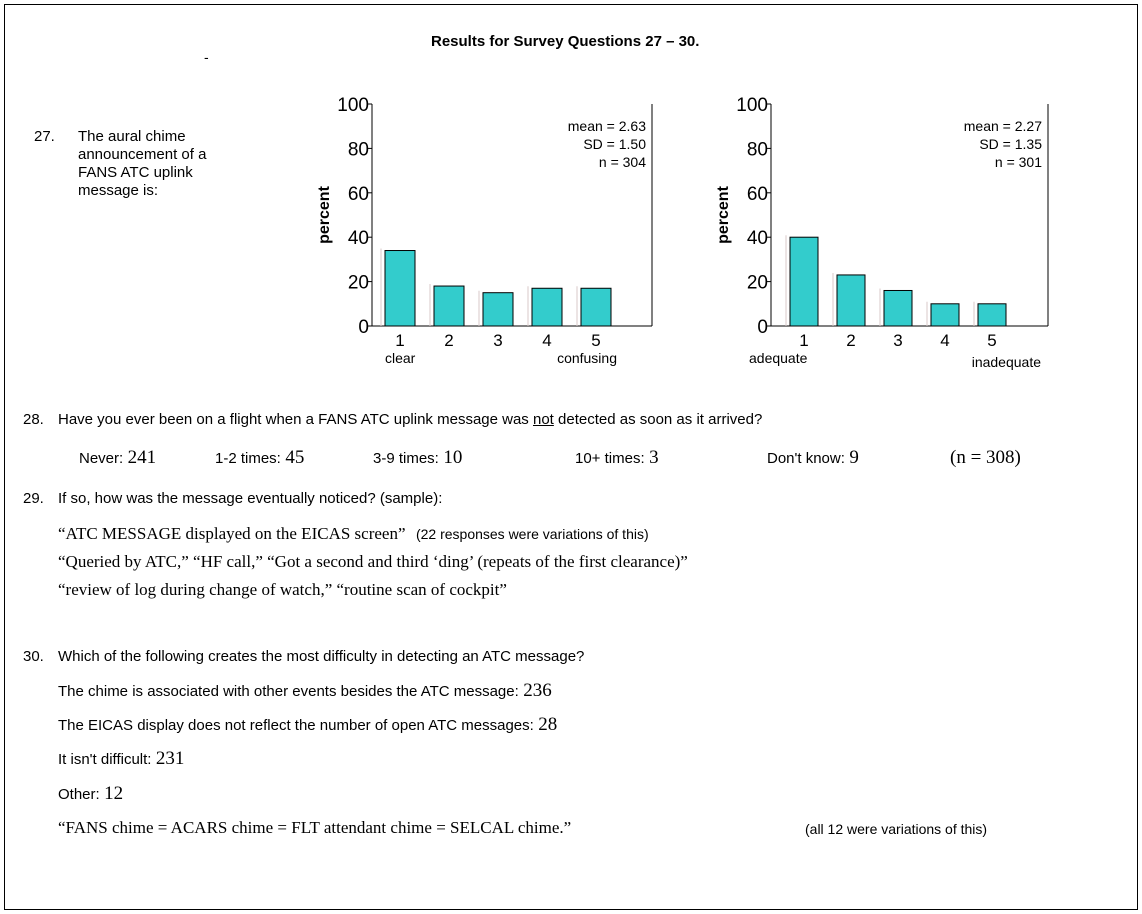 The image size is (1142, 914). I want to click on stat-text: mean = 2.63, so click(607, 126).